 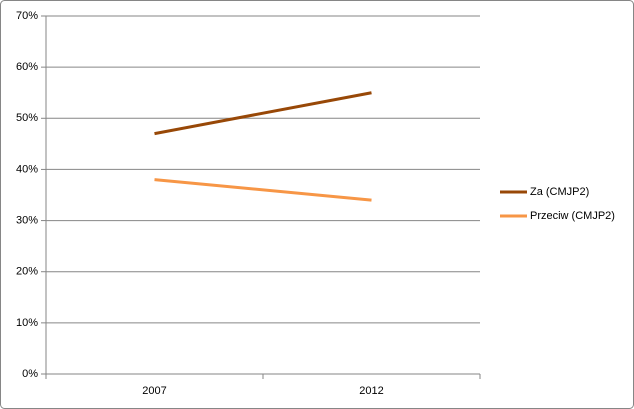 What do you see at coordinates (154, 391) in the screenshot?
I see `x-tick-label: 2007` at bounding box center [154, 391].